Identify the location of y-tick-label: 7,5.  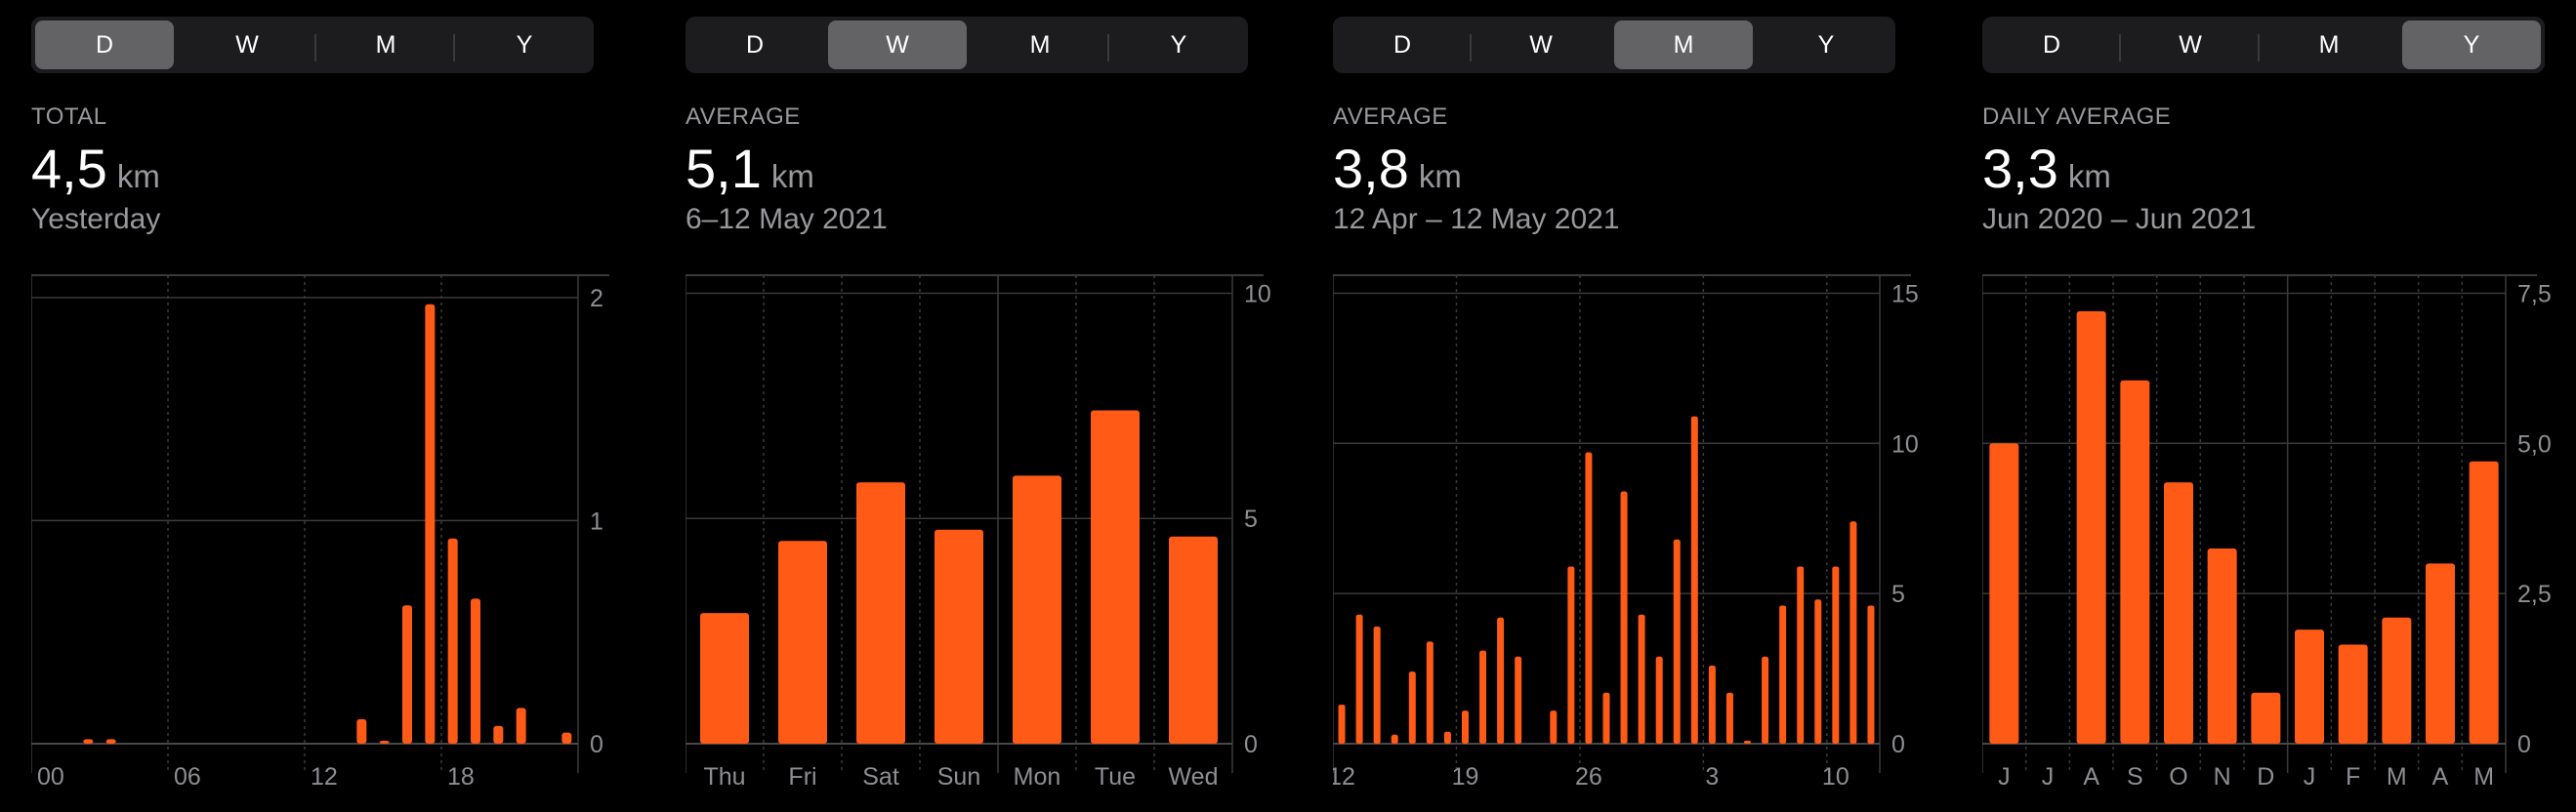
(2535, 294).